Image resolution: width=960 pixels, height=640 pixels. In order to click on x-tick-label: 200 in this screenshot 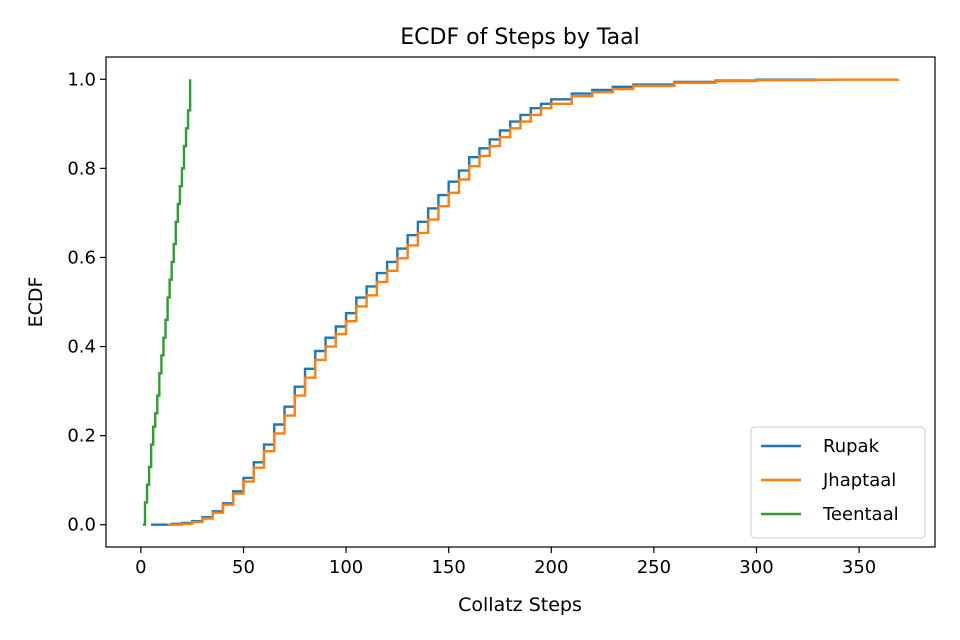, I will do `click(551, 567)`.